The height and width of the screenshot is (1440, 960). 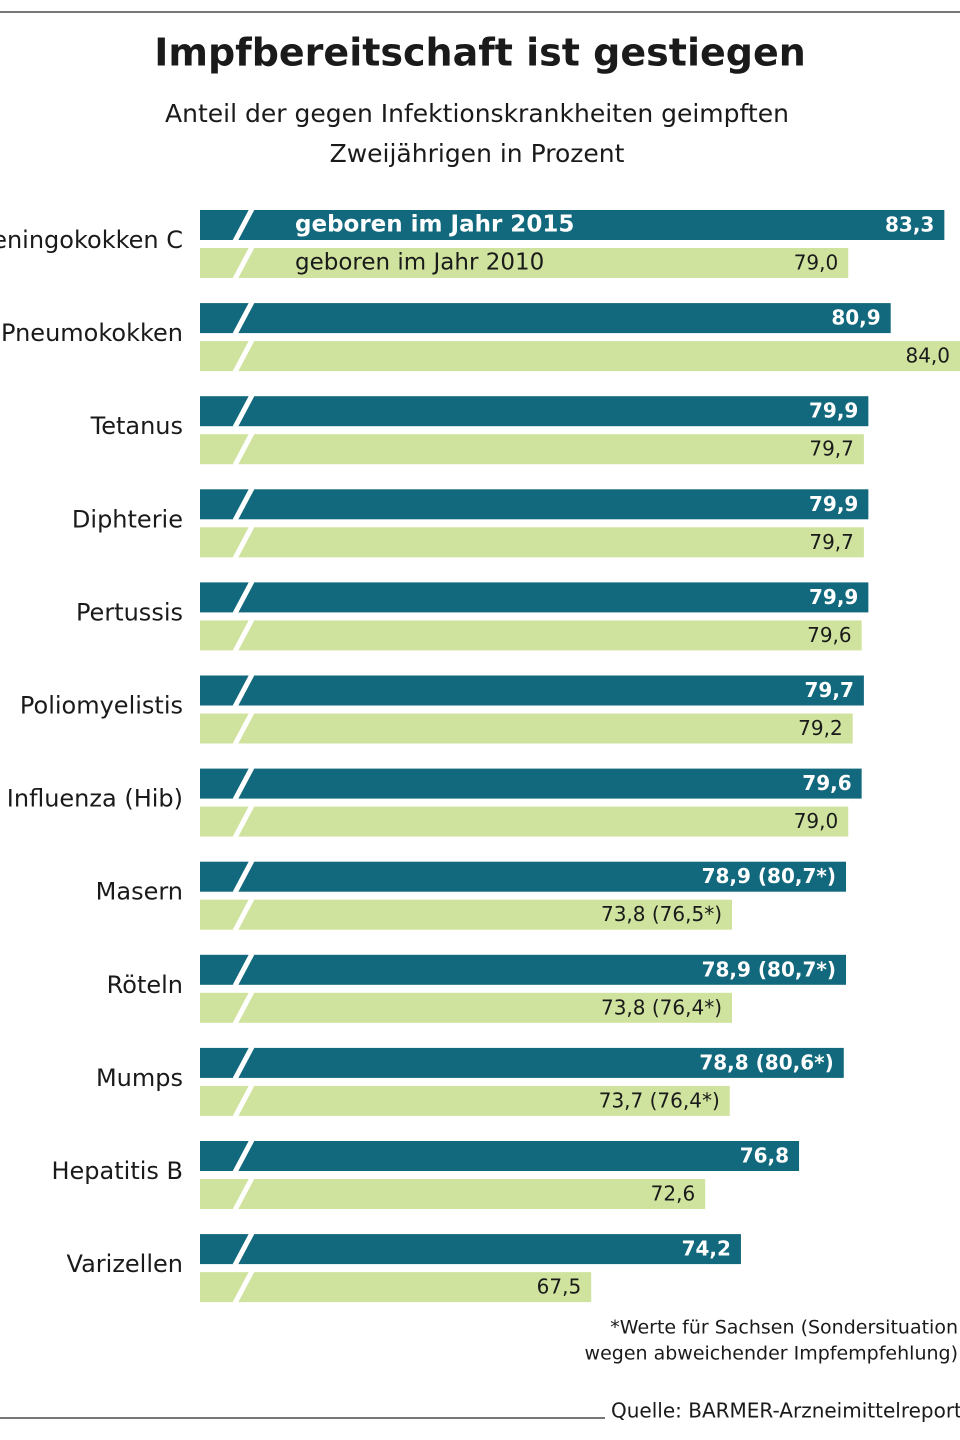 What do you see at coordinates (91, 240) in the screenshot?
I see `category-label: Meningokokken C` at bounding box center [91, 240].